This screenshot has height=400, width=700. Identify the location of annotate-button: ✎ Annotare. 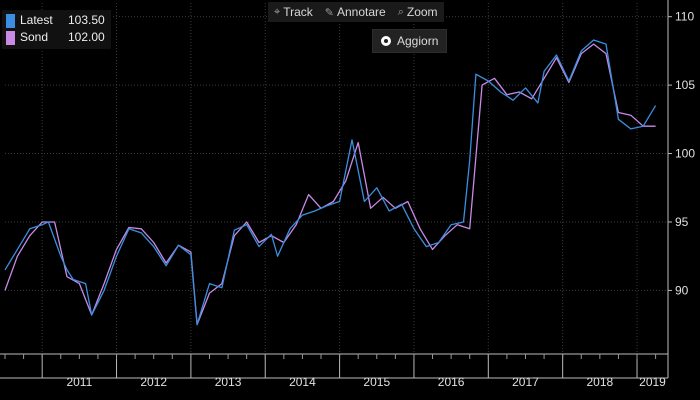
(355, 12).